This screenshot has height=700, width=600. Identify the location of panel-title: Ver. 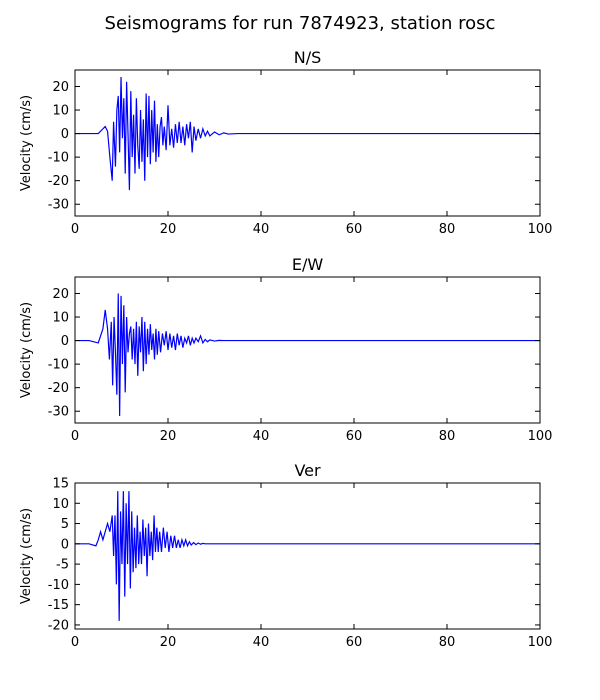
(307, 470).